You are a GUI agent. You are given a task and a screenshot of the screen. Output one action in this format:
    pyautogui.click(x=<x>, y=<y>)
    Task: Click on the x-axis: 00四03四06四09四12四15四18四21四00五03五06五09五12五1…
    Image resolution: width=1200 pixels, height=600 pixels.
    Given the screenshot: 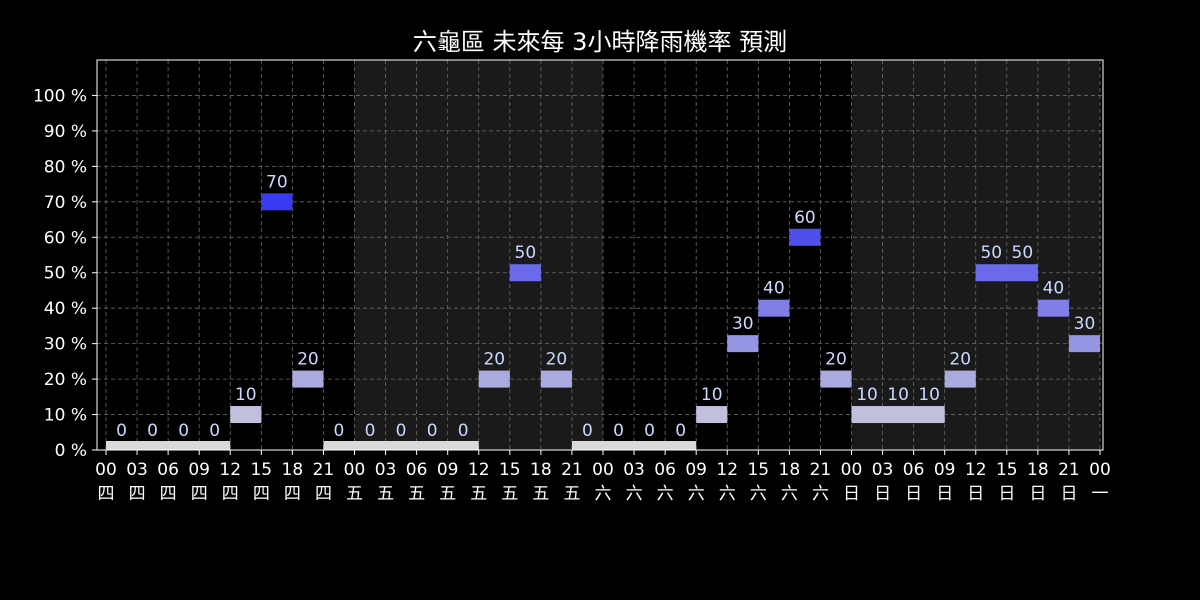 What is the action you would take?
    pyautogui.click(x=603, y=477)
    